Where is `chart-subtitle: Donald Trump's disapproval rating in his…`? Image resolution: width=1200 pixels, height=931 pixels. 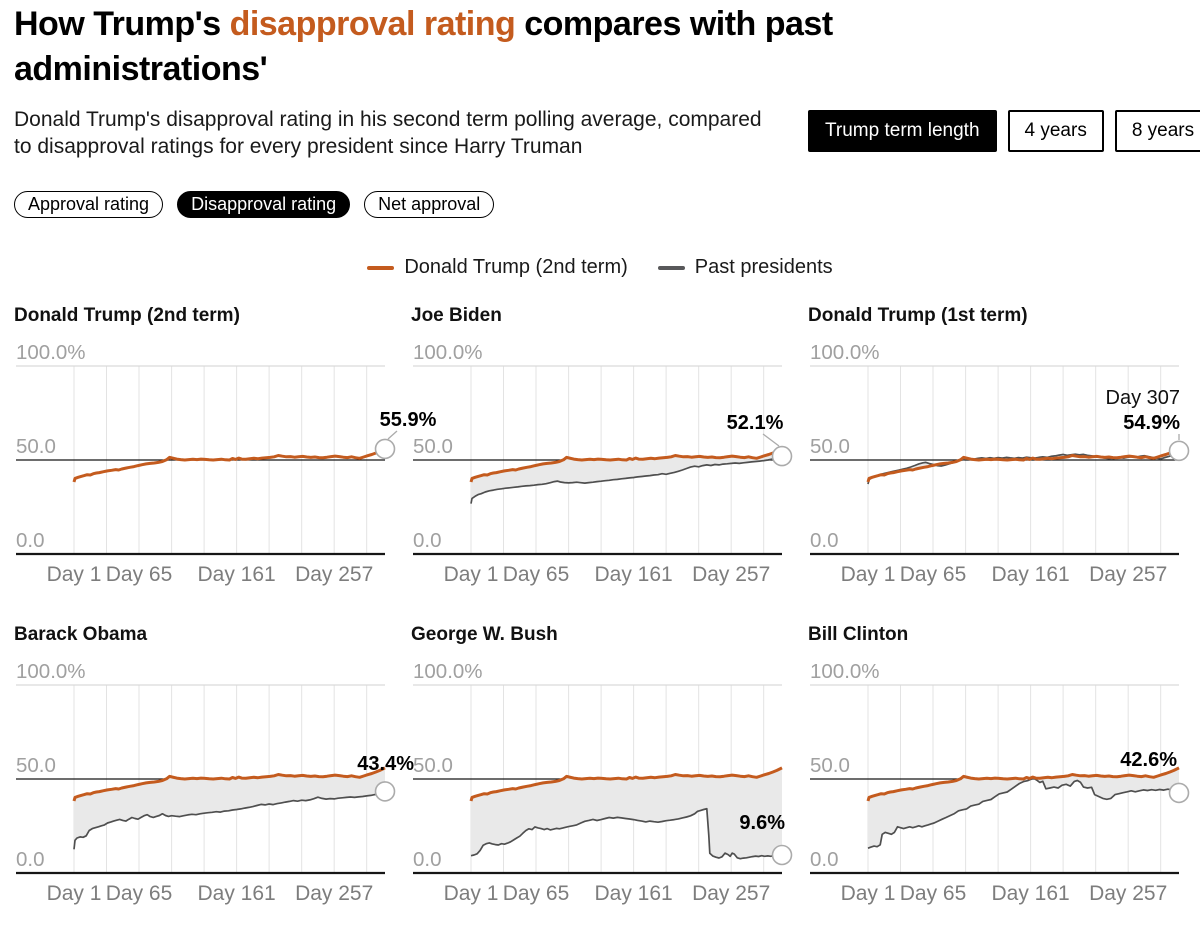
chart-subtitle: Donald Trump's disapproval rating in his… is located at coordinates (388, 133).